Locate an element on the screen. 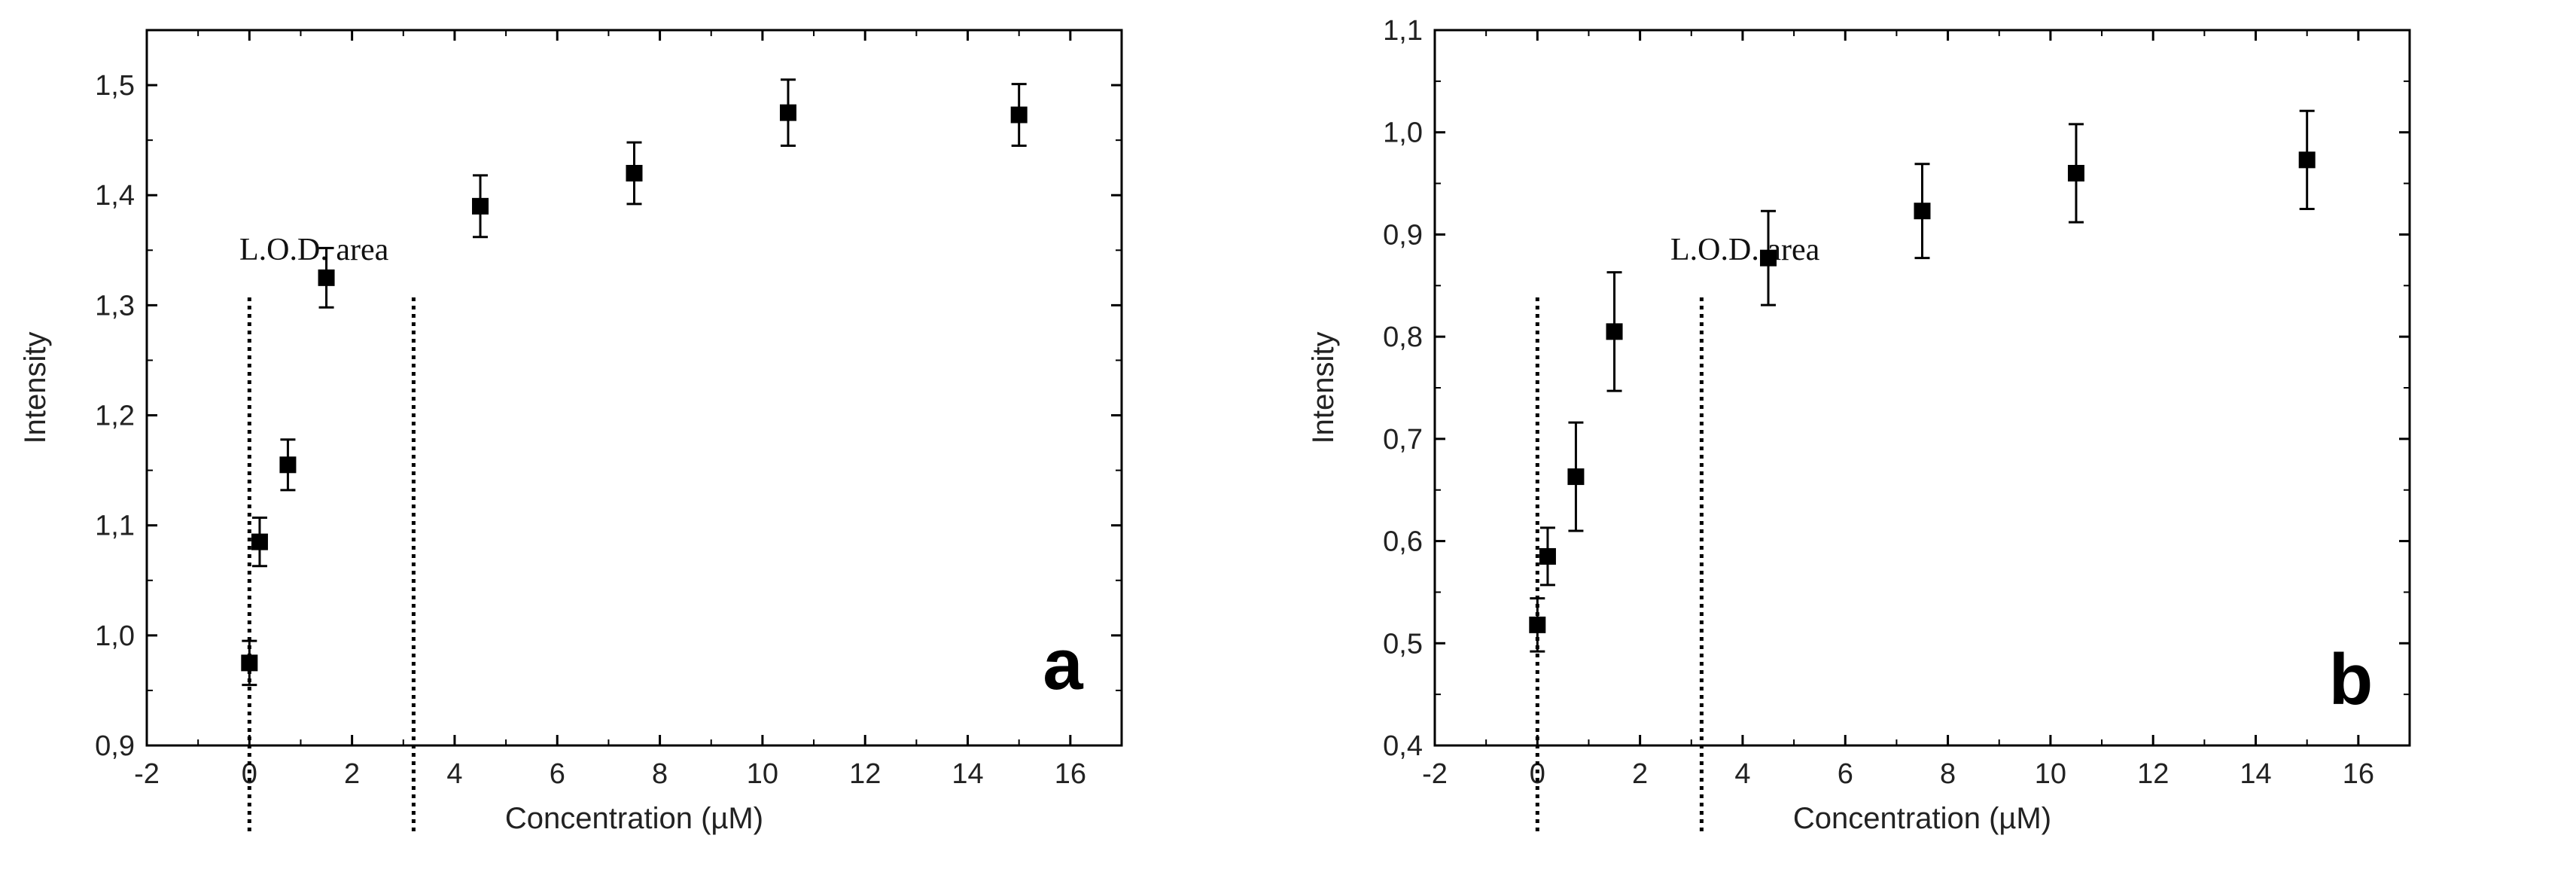 The height and width of the screenshot is (881, 2576). y-tick-label: 1,5 is located at coordinates (115, 86).